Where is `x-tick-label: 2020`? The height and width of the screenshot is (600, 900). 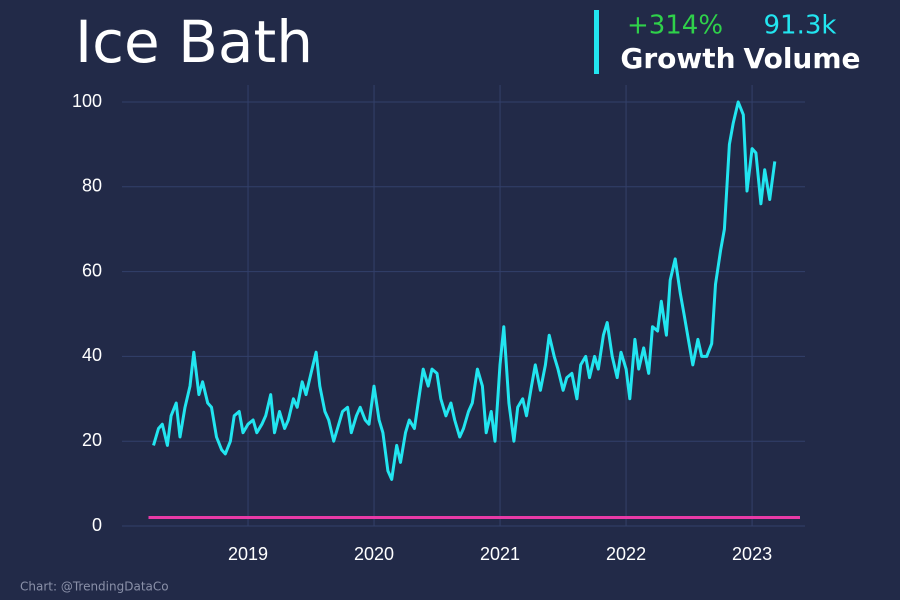
x-tick-label: 2020 is located at coordinates (374, 554).